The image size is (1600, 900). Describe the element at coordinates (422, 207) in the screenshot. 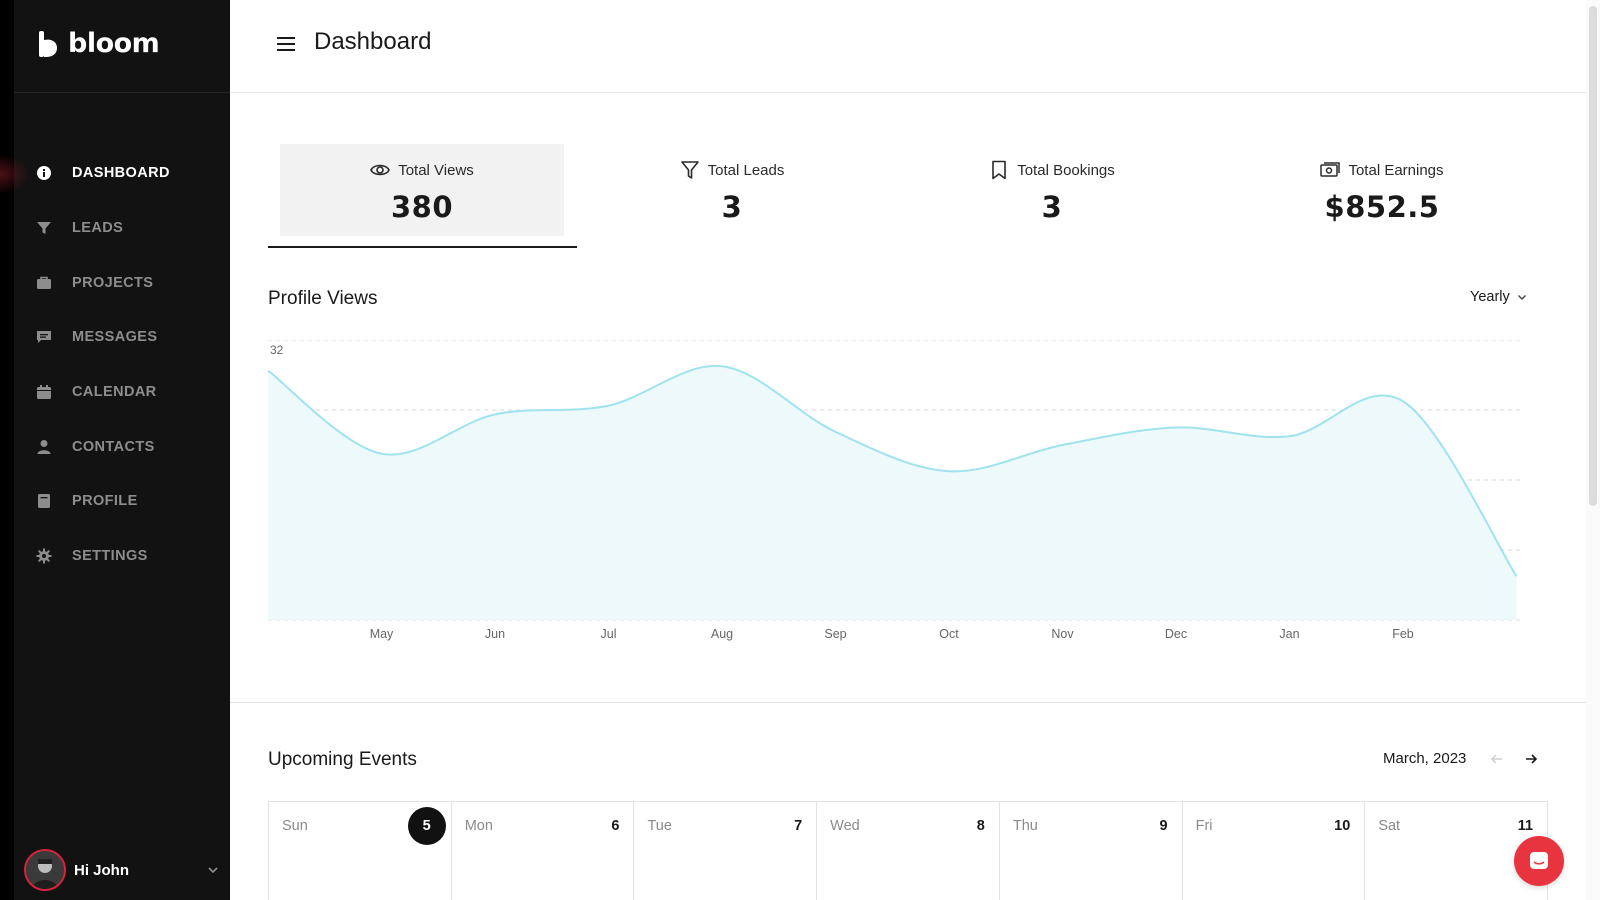

I see `stat-value: 380` at that location.